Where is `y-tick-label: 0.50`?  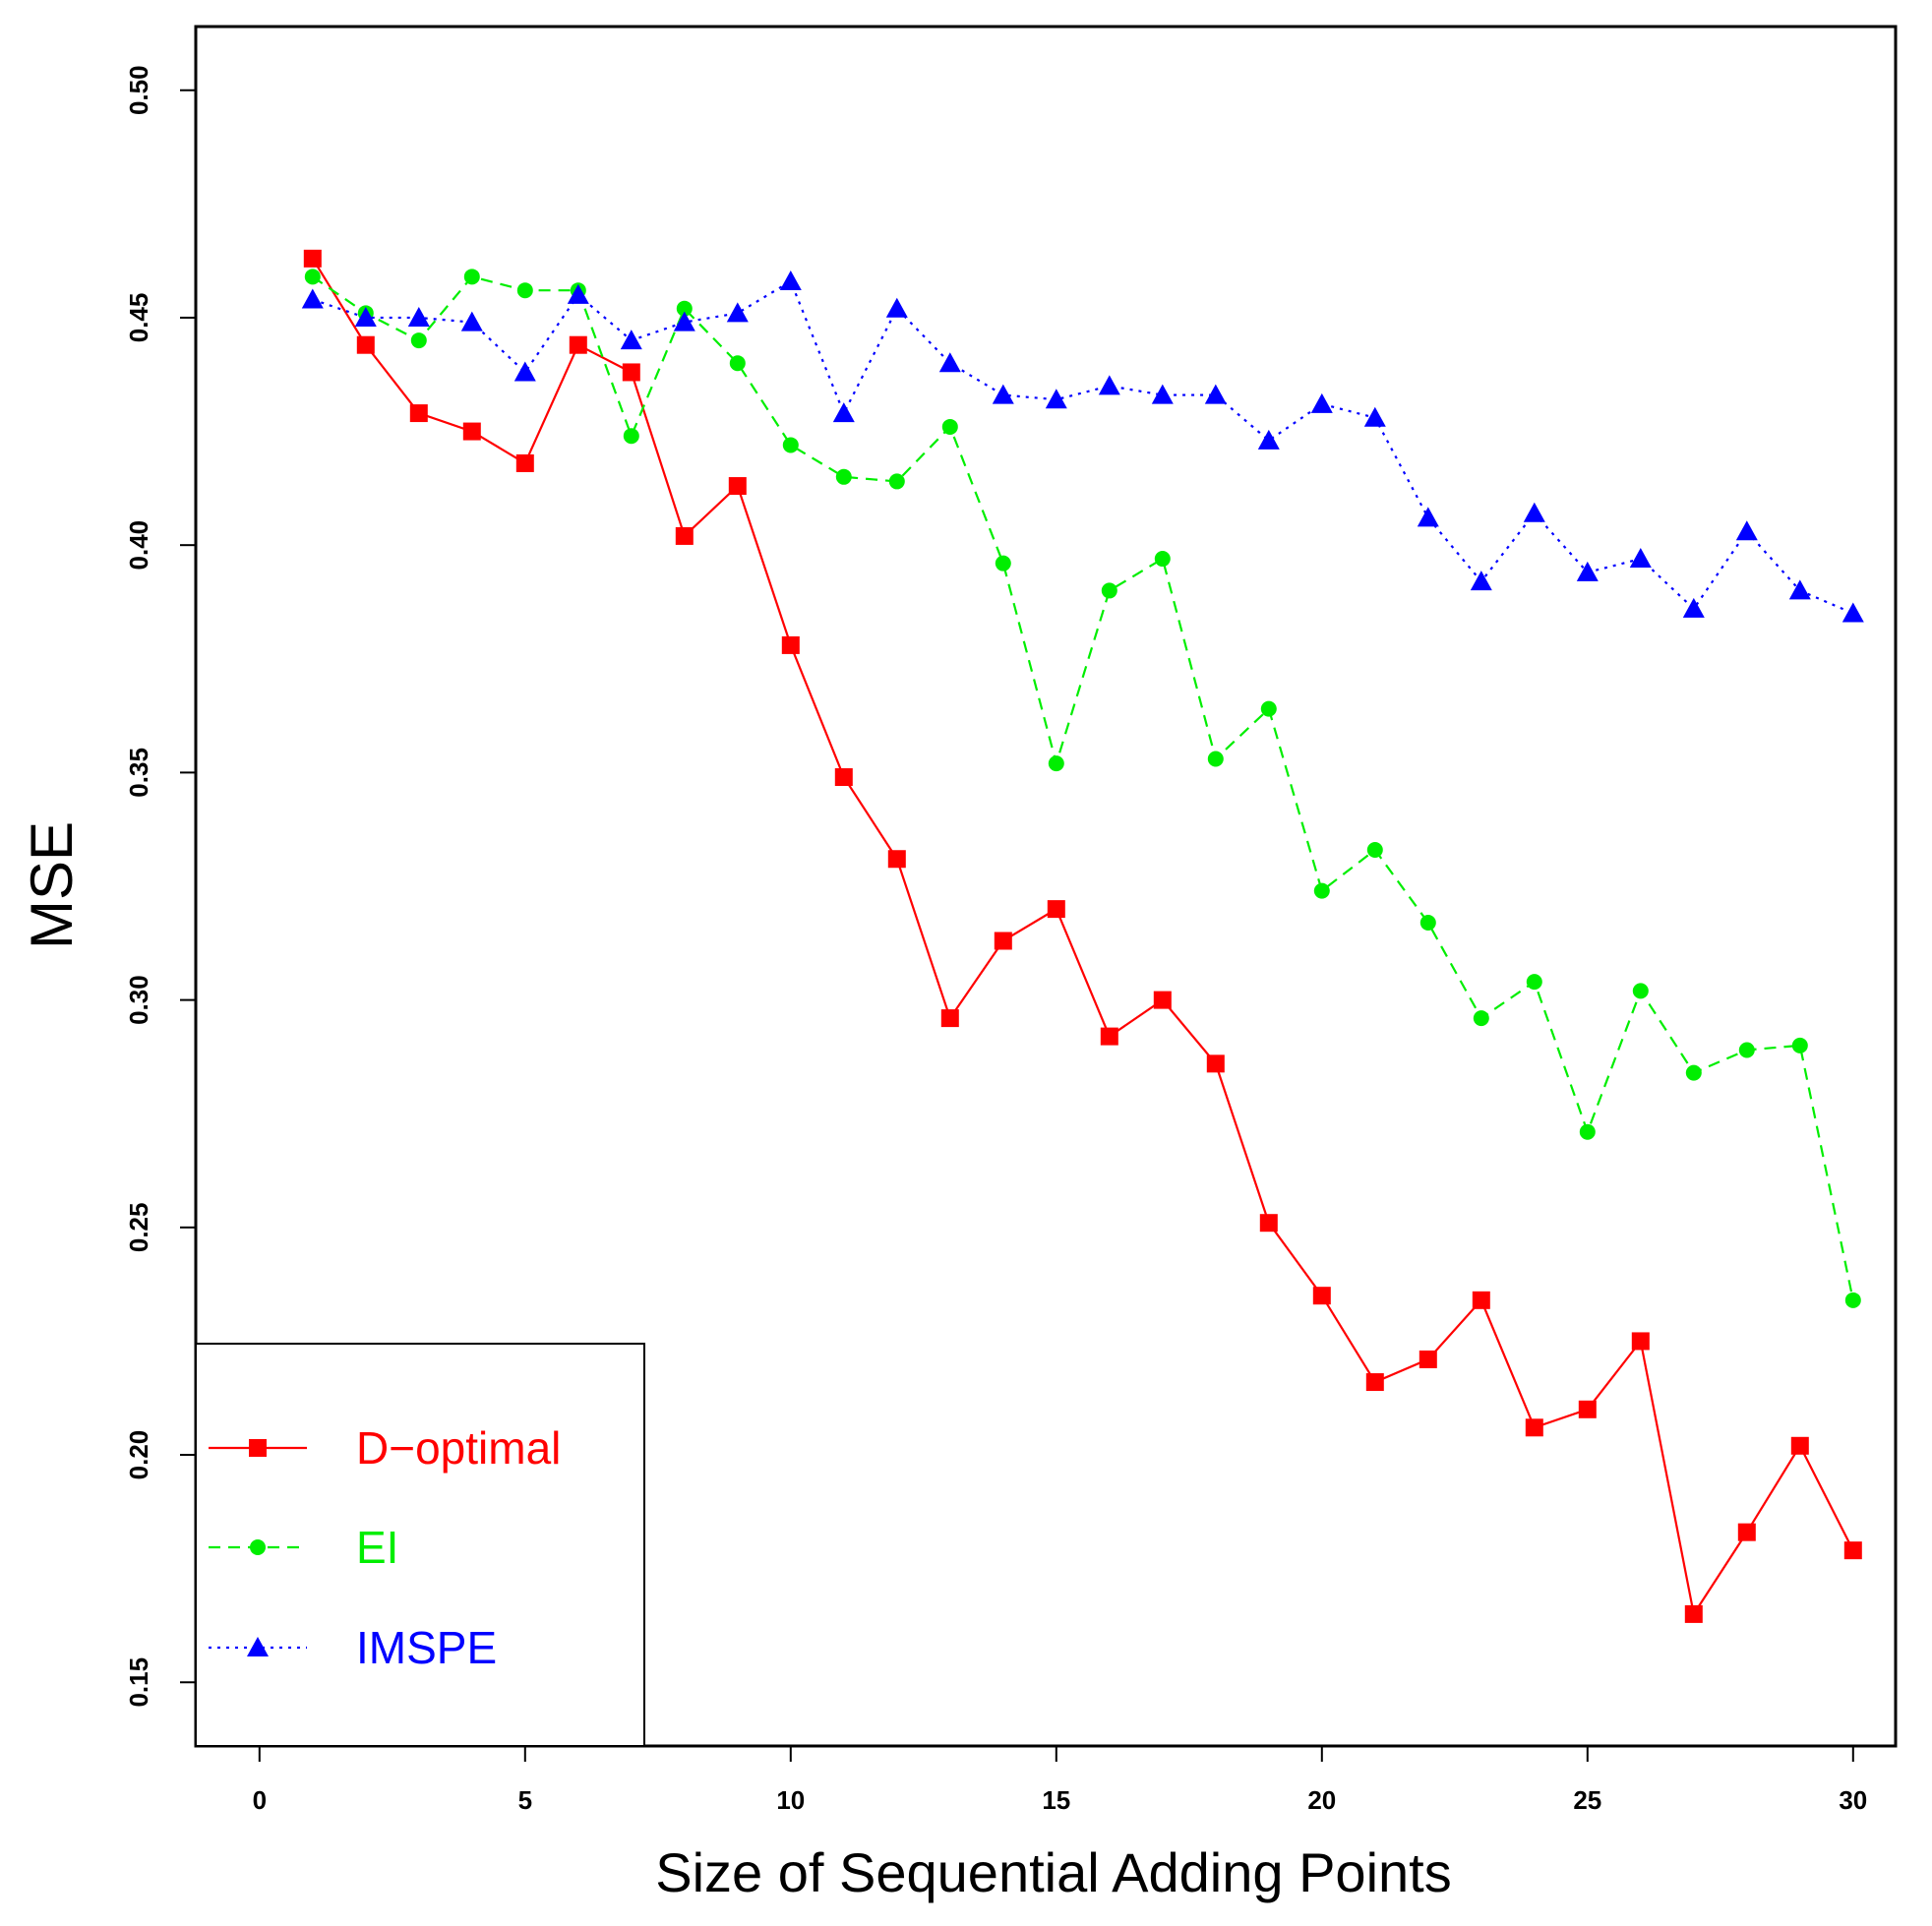
y-tick-label: 0.50 is located at coordinates (138, 90).